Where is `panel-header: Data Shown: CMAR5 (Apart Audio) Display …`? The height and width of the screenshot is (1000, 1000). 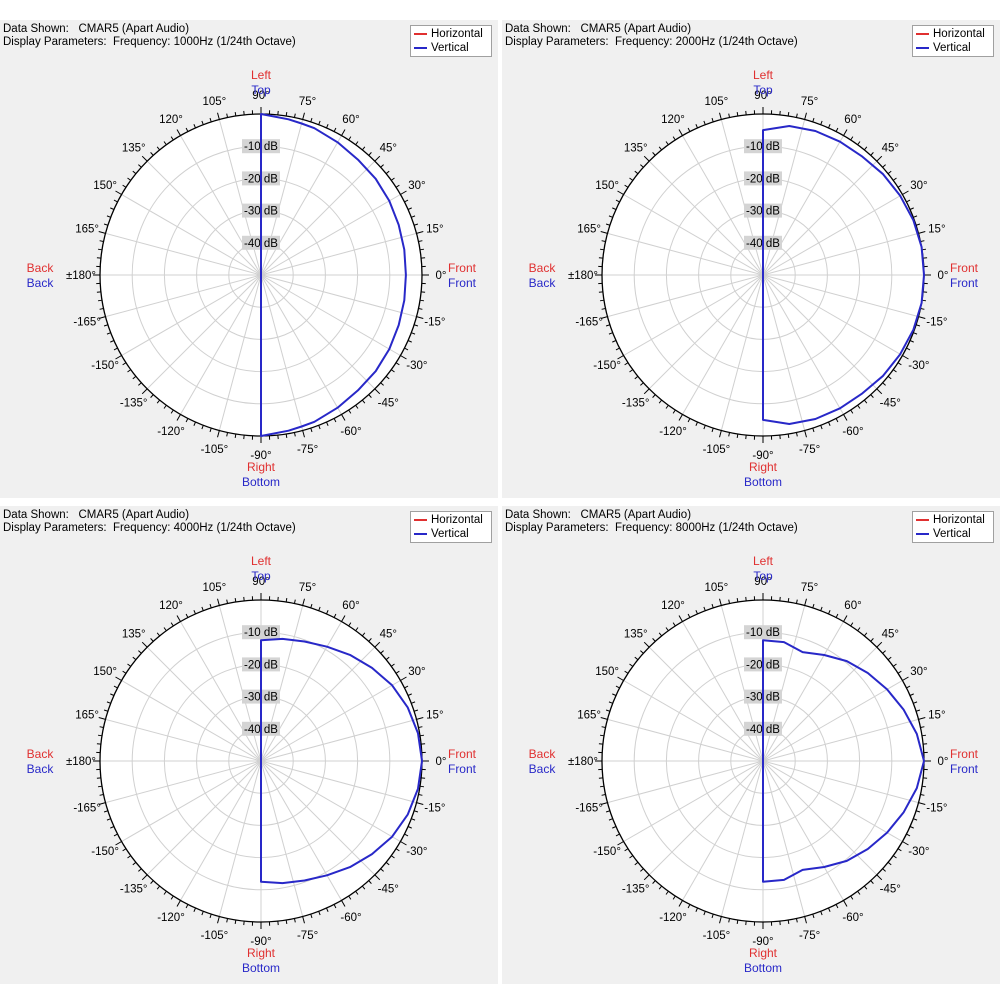 panel-header: Data Shown: CMAR5 (Apart Audio) Display … is located at coordinates (651, 522).